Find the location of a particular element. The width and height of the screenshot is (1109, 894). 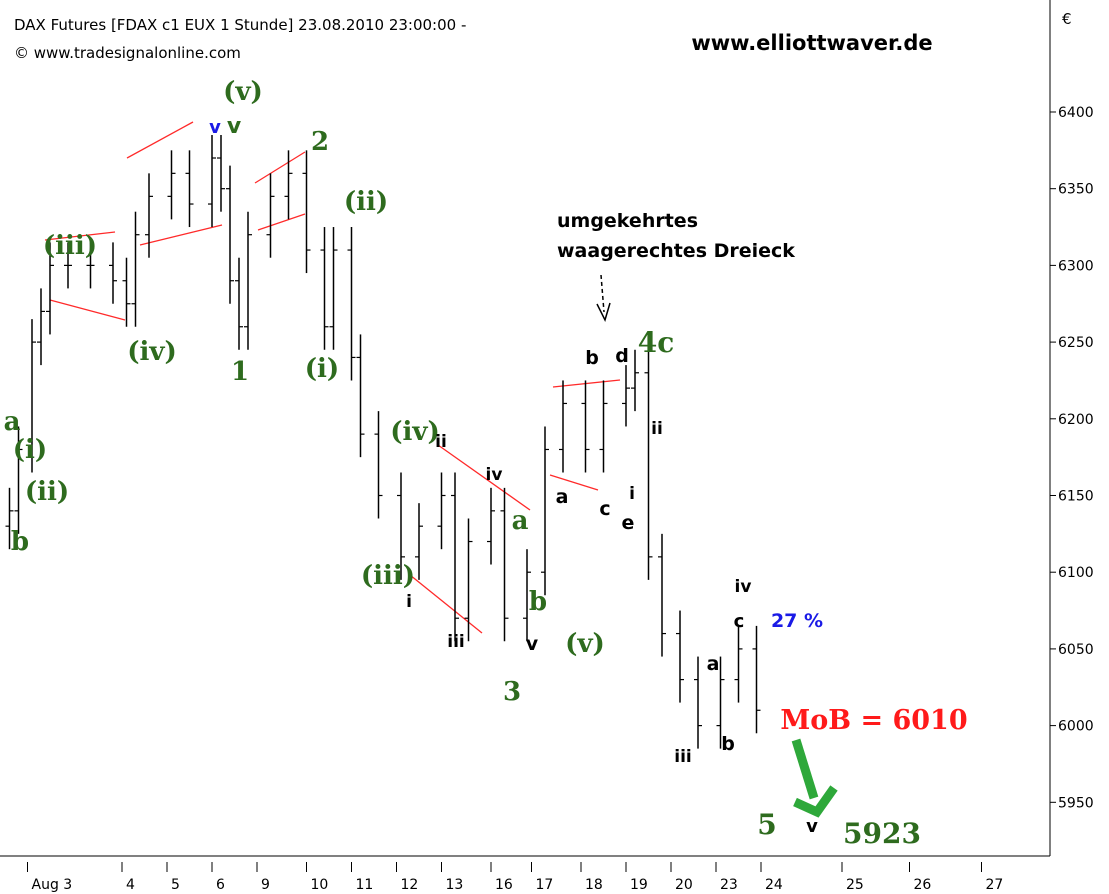

x-tick-label: 5 is located at coordinates (175, 885).